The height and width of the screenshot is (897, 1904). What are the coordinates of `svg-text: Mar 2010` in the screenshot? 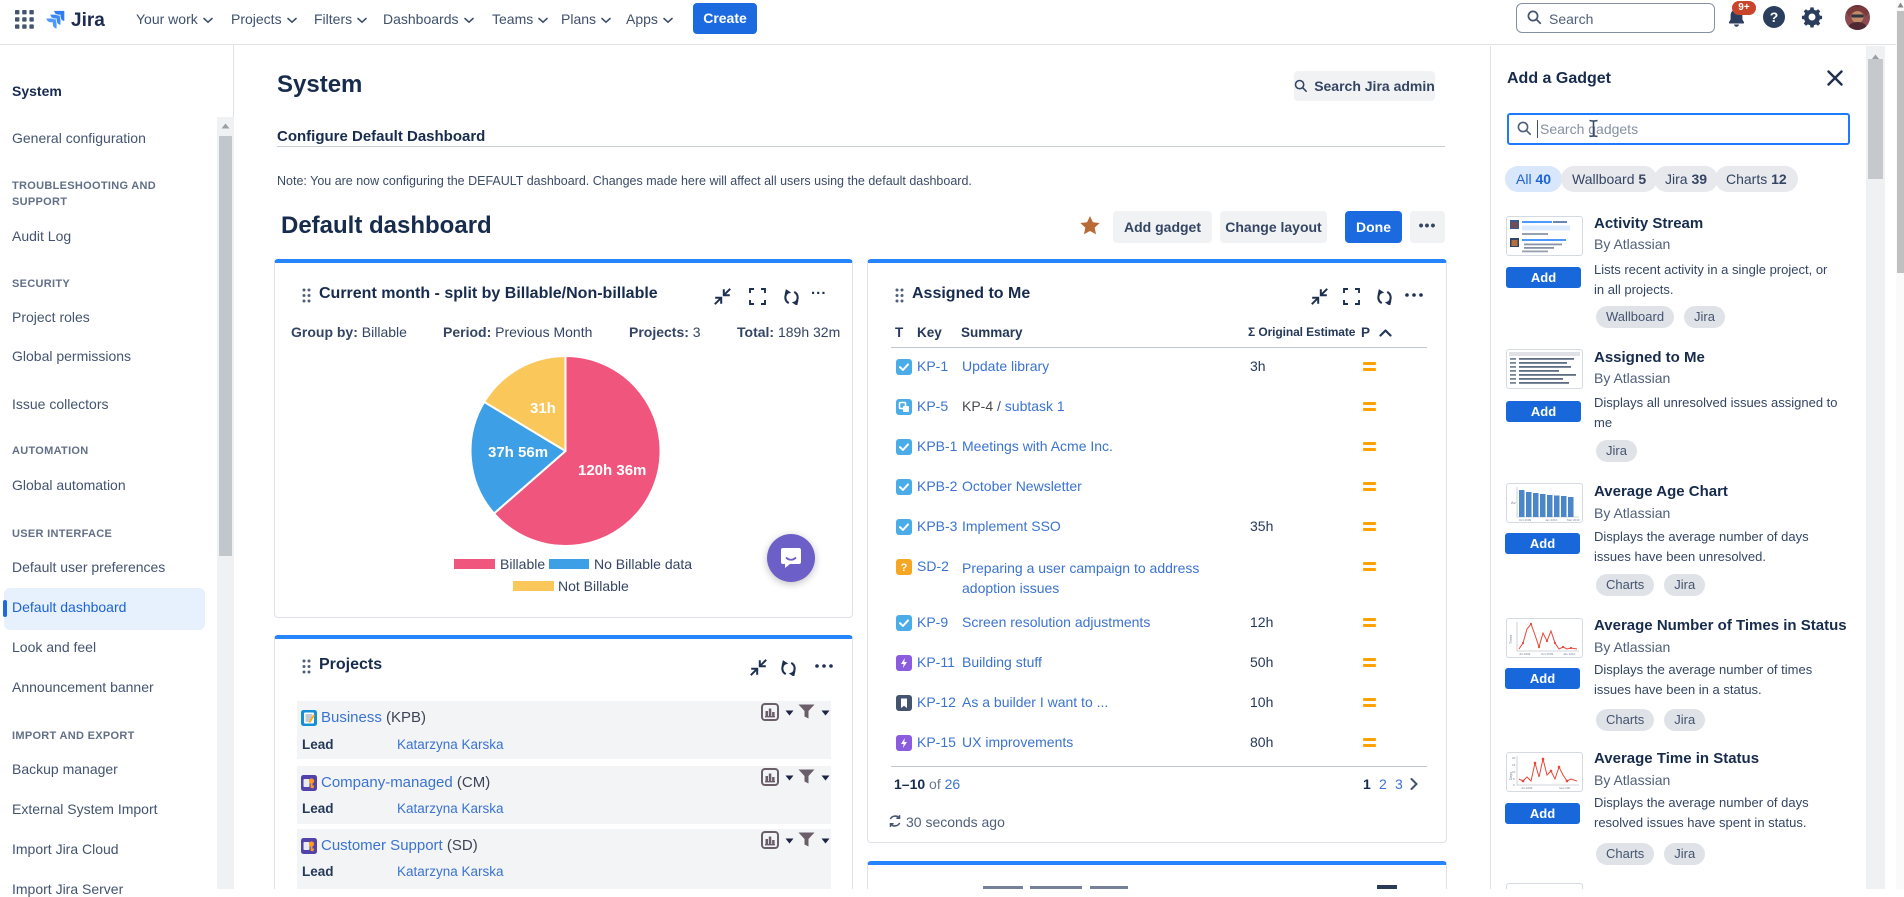 It's located at (1573, 520).